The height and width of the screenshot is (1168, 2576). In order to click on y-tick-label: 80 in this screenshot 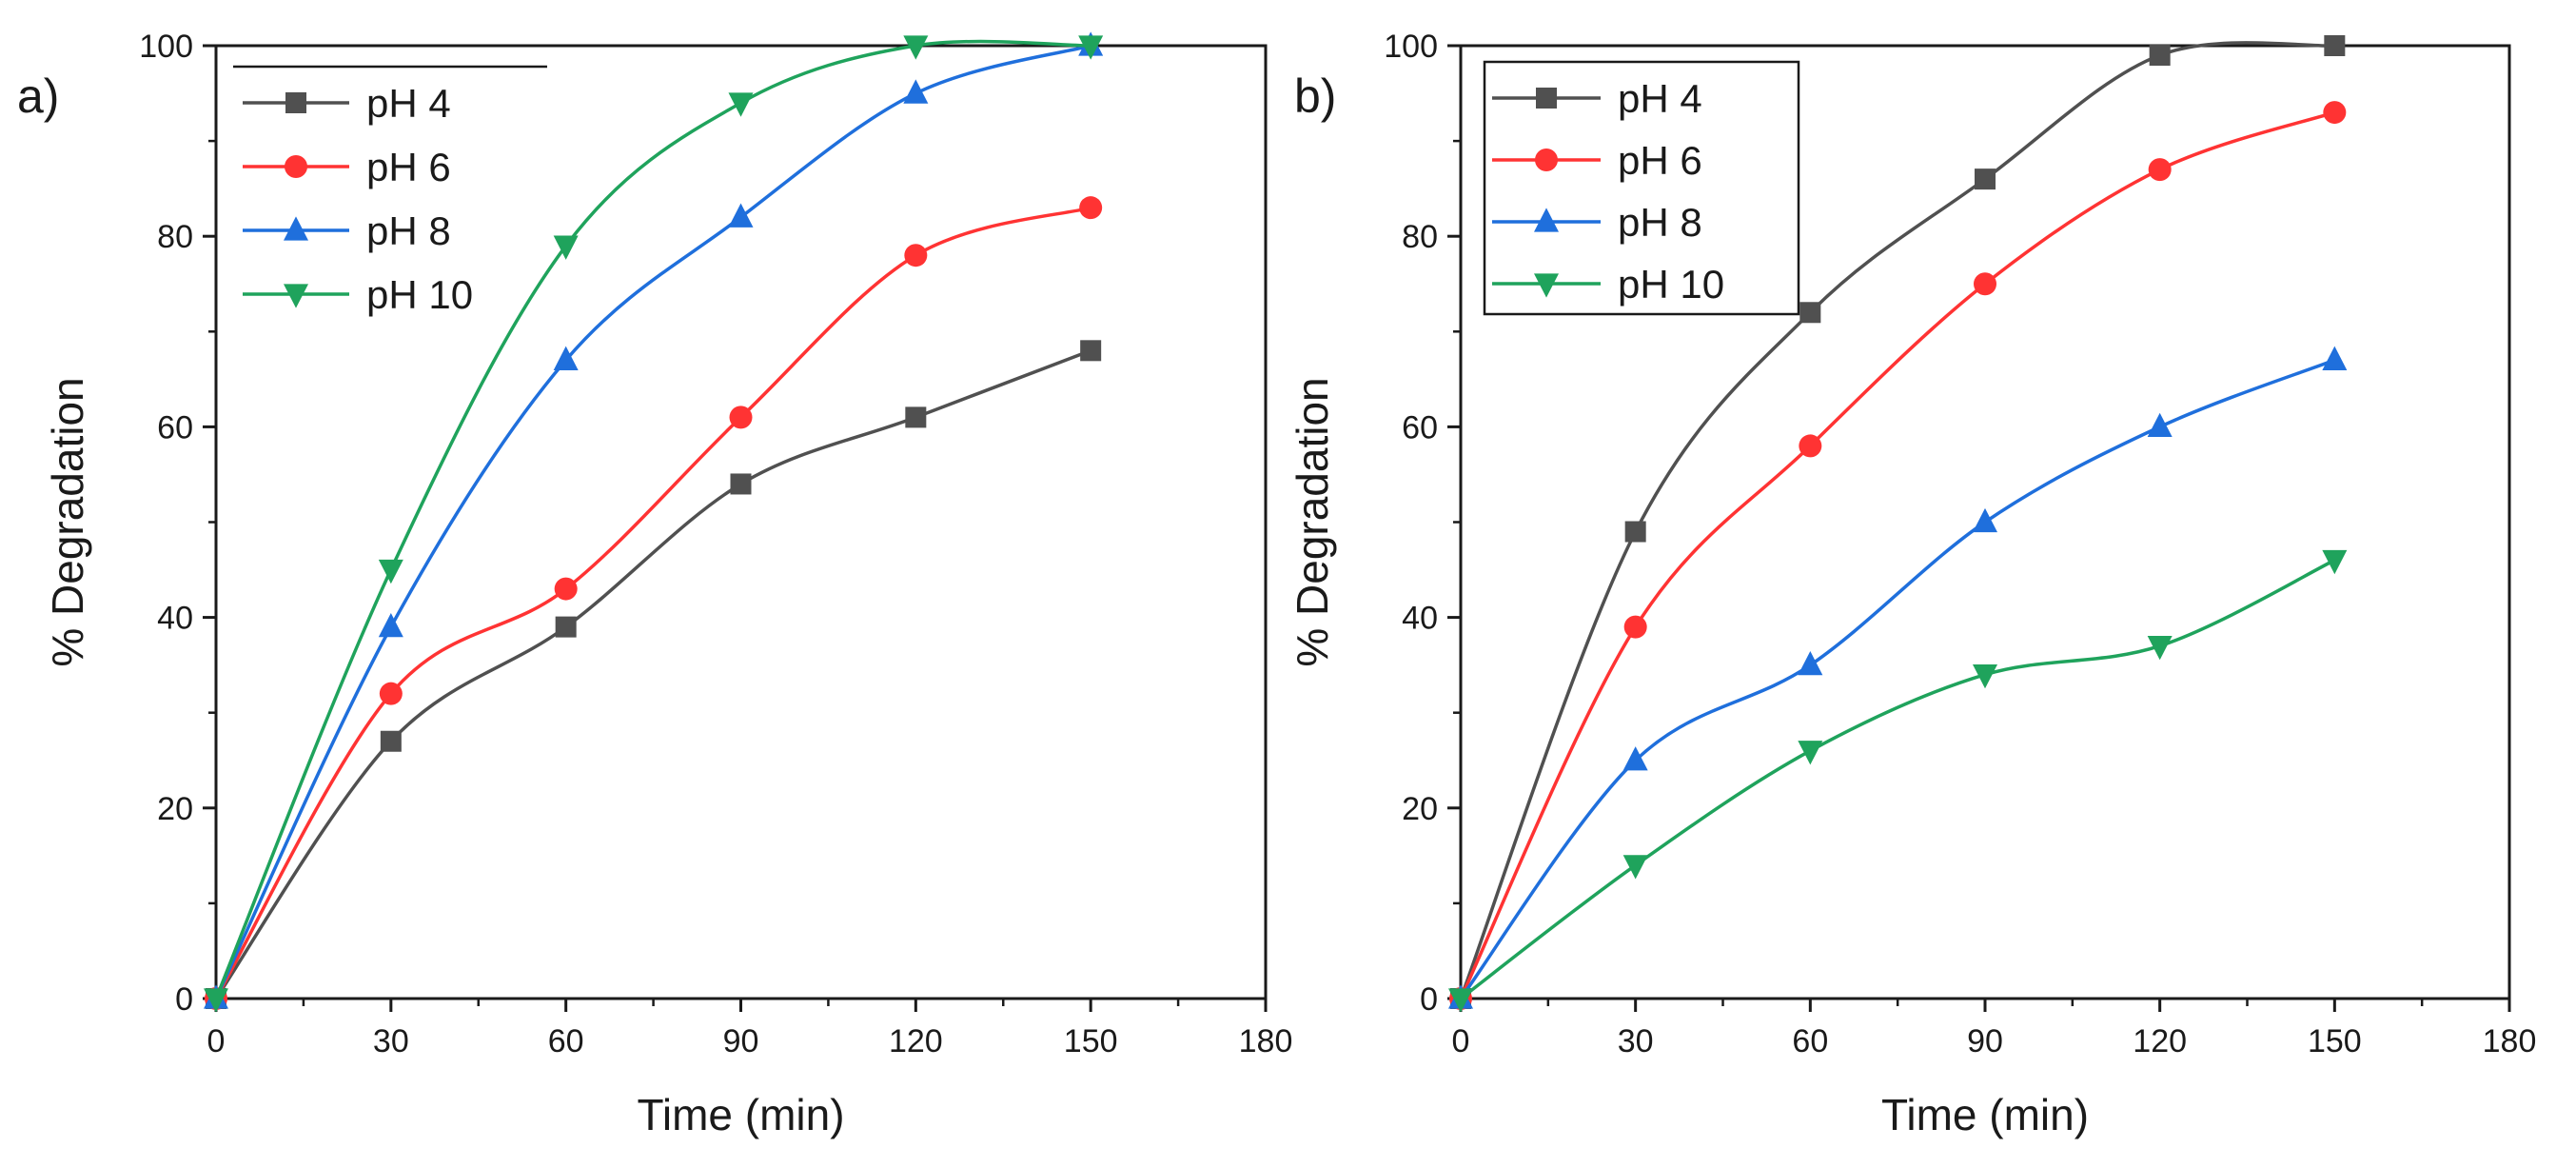, I will do `click(175, 237)`.